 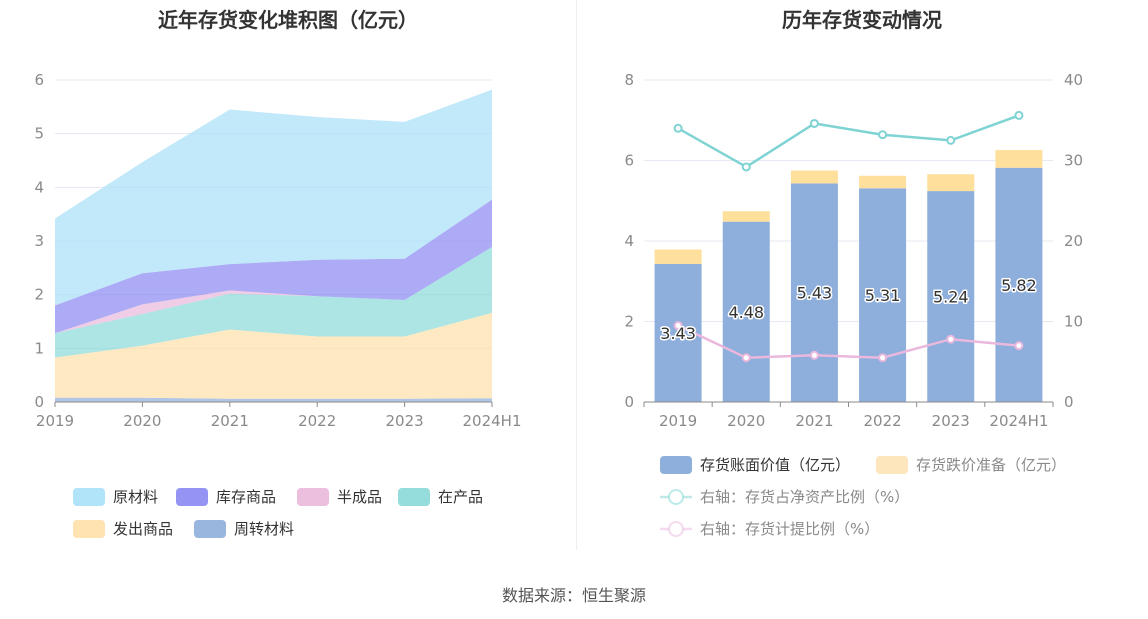 What do you see at coordinates (288, 20) in the screenshot?
I see `left-chart-title: 近年存货变化堆积图（亿元）` at bounding box center [288, 20].